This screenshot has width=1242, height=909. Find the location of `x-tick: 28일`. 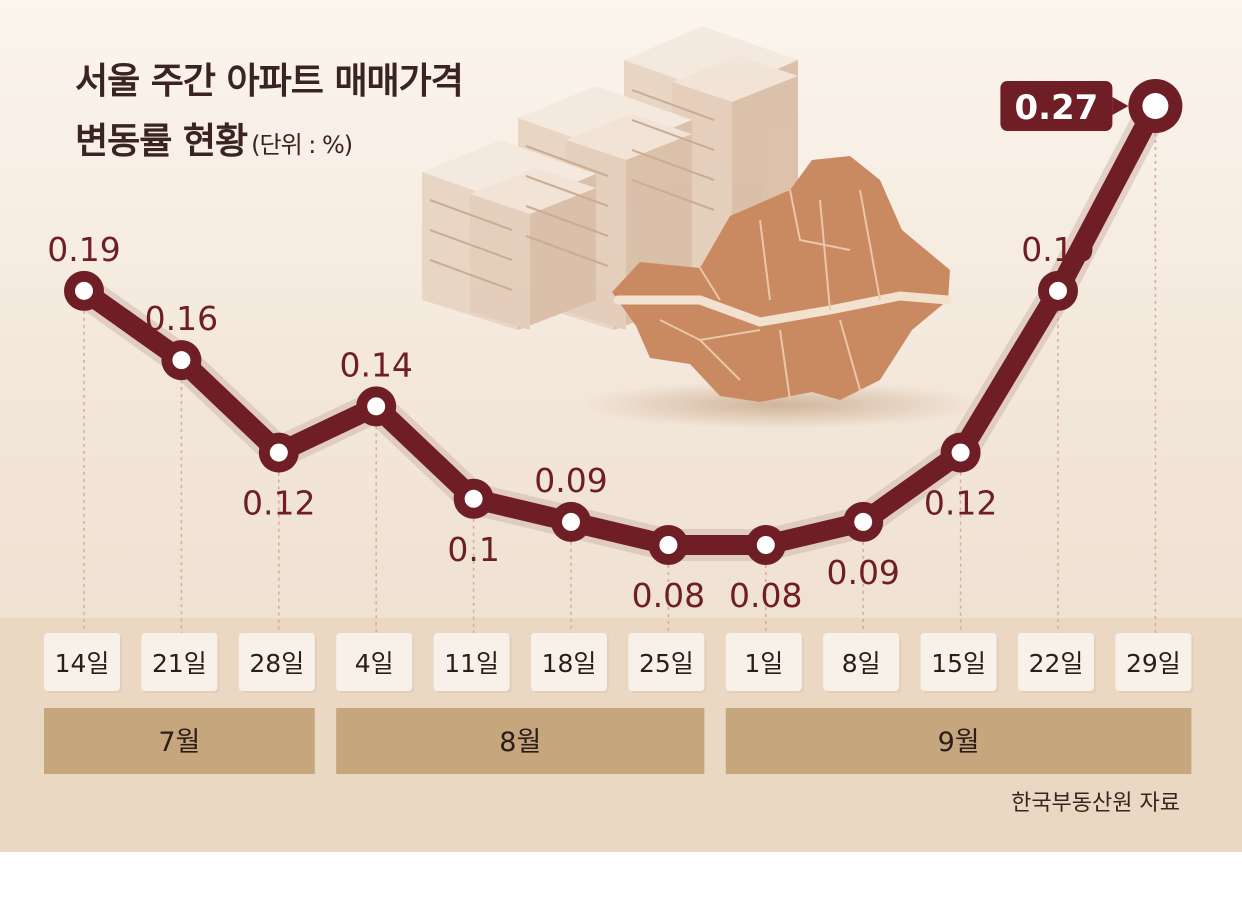

x-tick: 28일 is located at coordinates (277, 663).